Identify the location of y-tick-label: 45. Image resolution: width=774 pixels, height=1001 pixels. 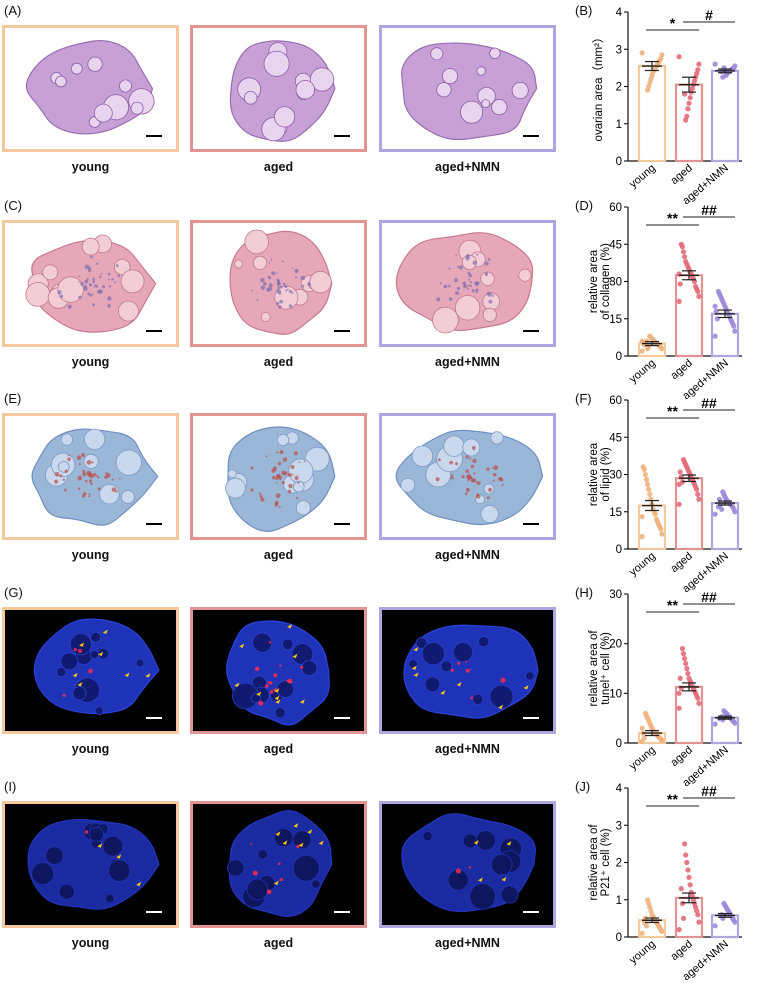
(615, 438).